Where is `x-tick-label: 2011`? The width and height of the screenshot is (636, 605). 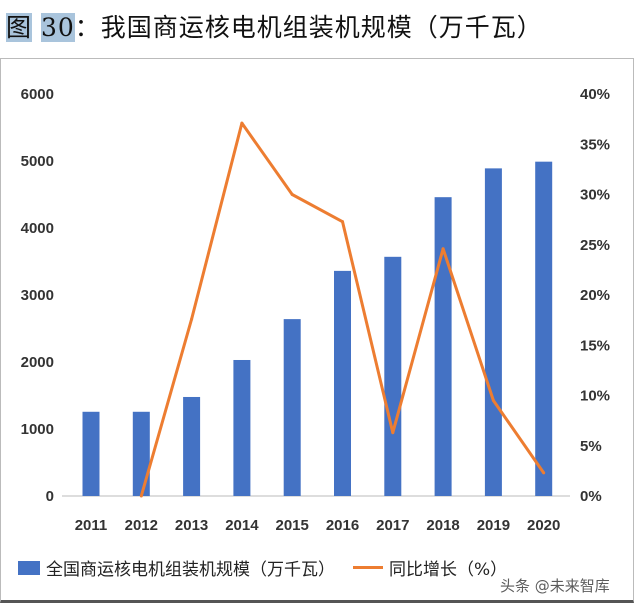 x-tick-label: 2011 is located at coordinates (91, 525).